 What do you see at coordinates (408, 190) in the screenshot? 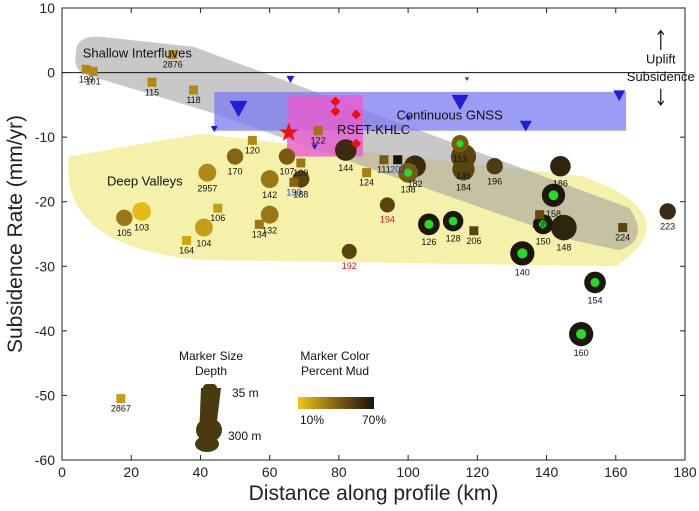
I see `point-label-138: 138` at bounding box center [408, 190].